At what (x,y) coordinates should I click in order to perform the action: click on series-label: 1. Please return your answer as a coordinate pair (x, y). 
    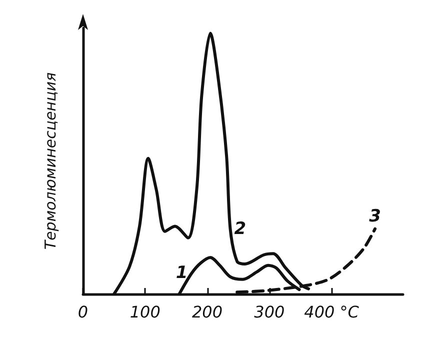
    Looking at the image, I should click on (182, 273).